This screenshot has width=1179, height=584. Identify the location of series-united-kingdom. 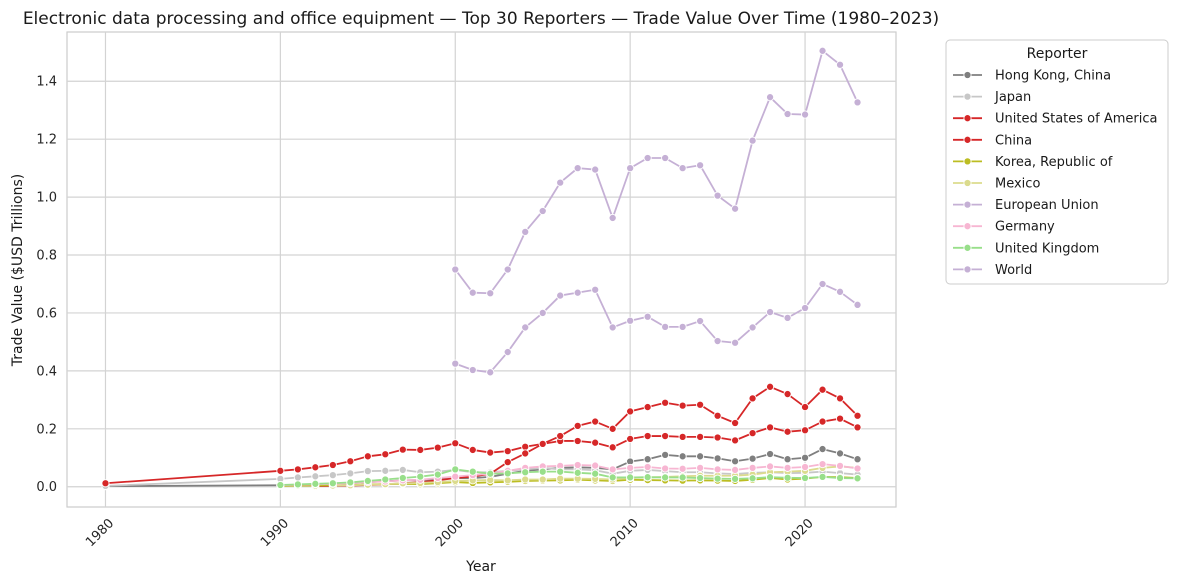
(569, 477).